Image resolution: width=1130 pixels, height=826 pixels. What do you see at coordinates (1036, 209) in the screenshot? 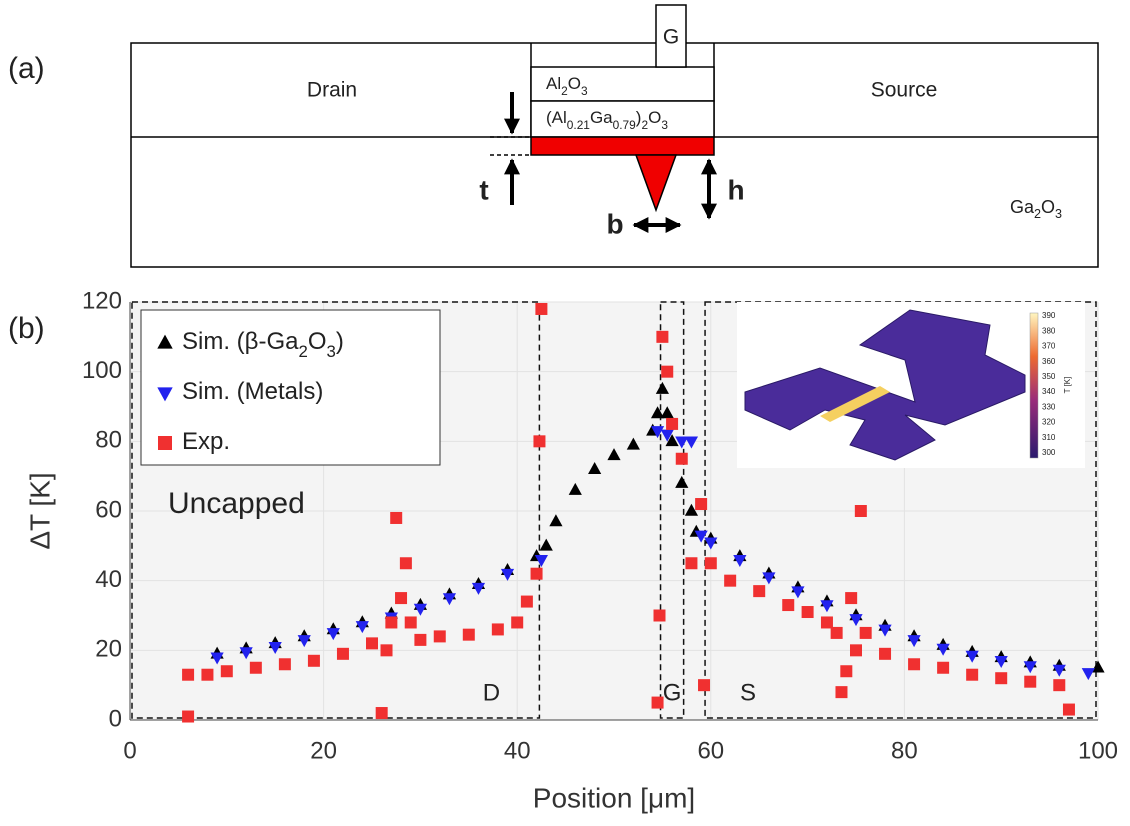
I see `substrate-label: Ga2O3` at bounding box center [1036, 209].